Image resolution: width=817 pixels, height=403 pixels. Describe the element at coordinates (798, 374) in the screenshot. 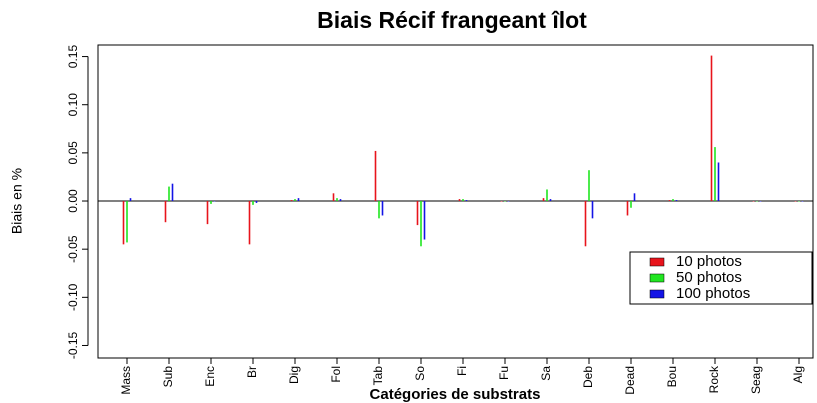

I see `x-tick-label: Alg` at that location.